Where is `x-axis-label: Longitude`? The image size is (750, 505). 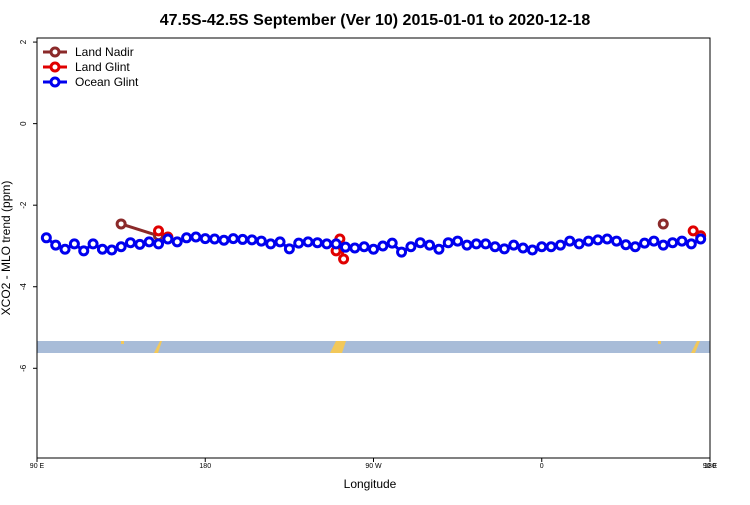
x-axis-label: Longitude is located at coordinates (370, 484).